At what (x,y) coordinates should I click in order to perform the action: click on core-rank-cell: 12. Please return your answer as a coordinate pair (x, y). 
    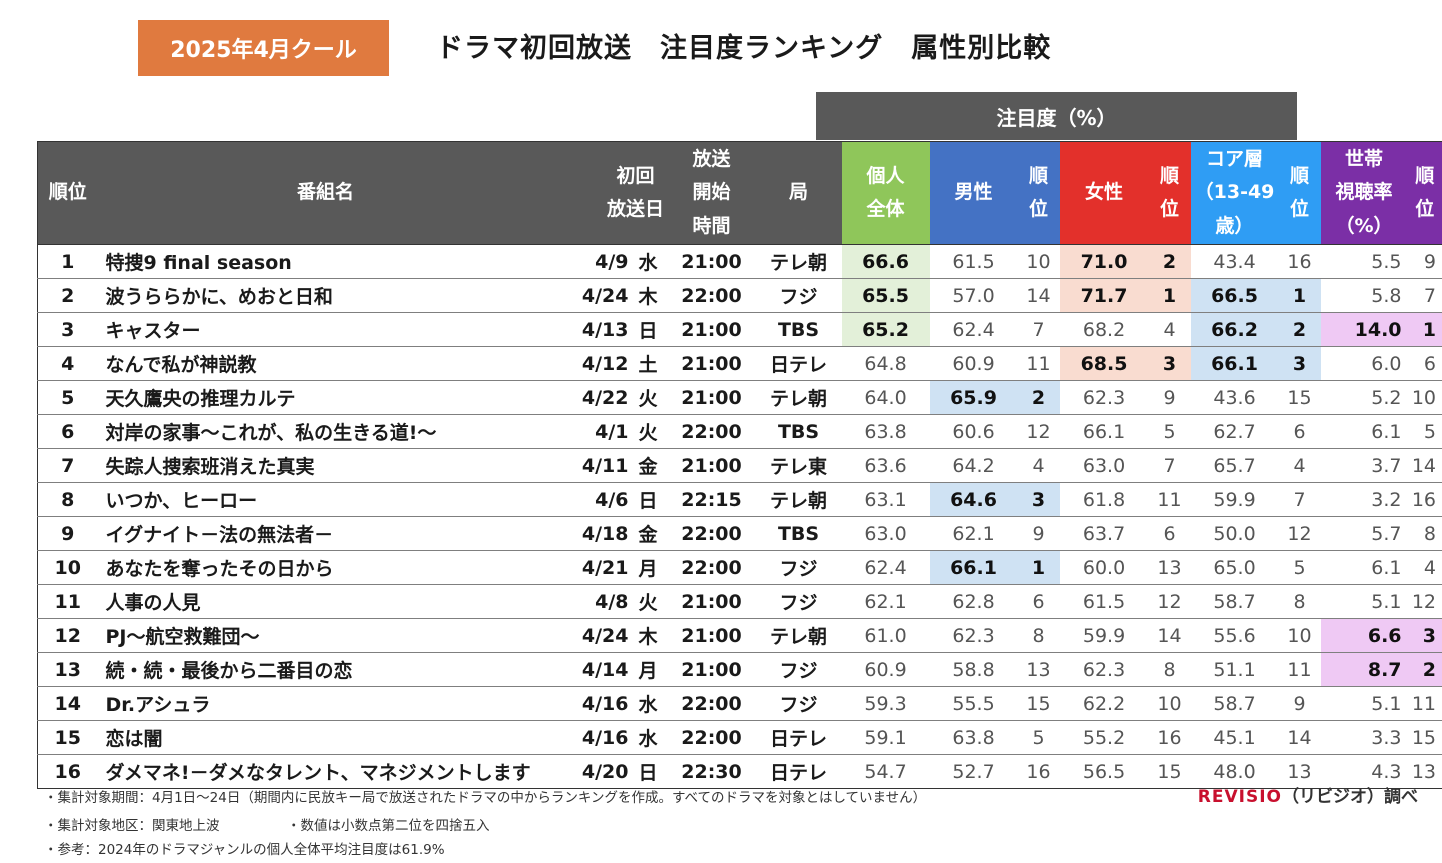
    Looking at the image, I should click on (1299, 533).